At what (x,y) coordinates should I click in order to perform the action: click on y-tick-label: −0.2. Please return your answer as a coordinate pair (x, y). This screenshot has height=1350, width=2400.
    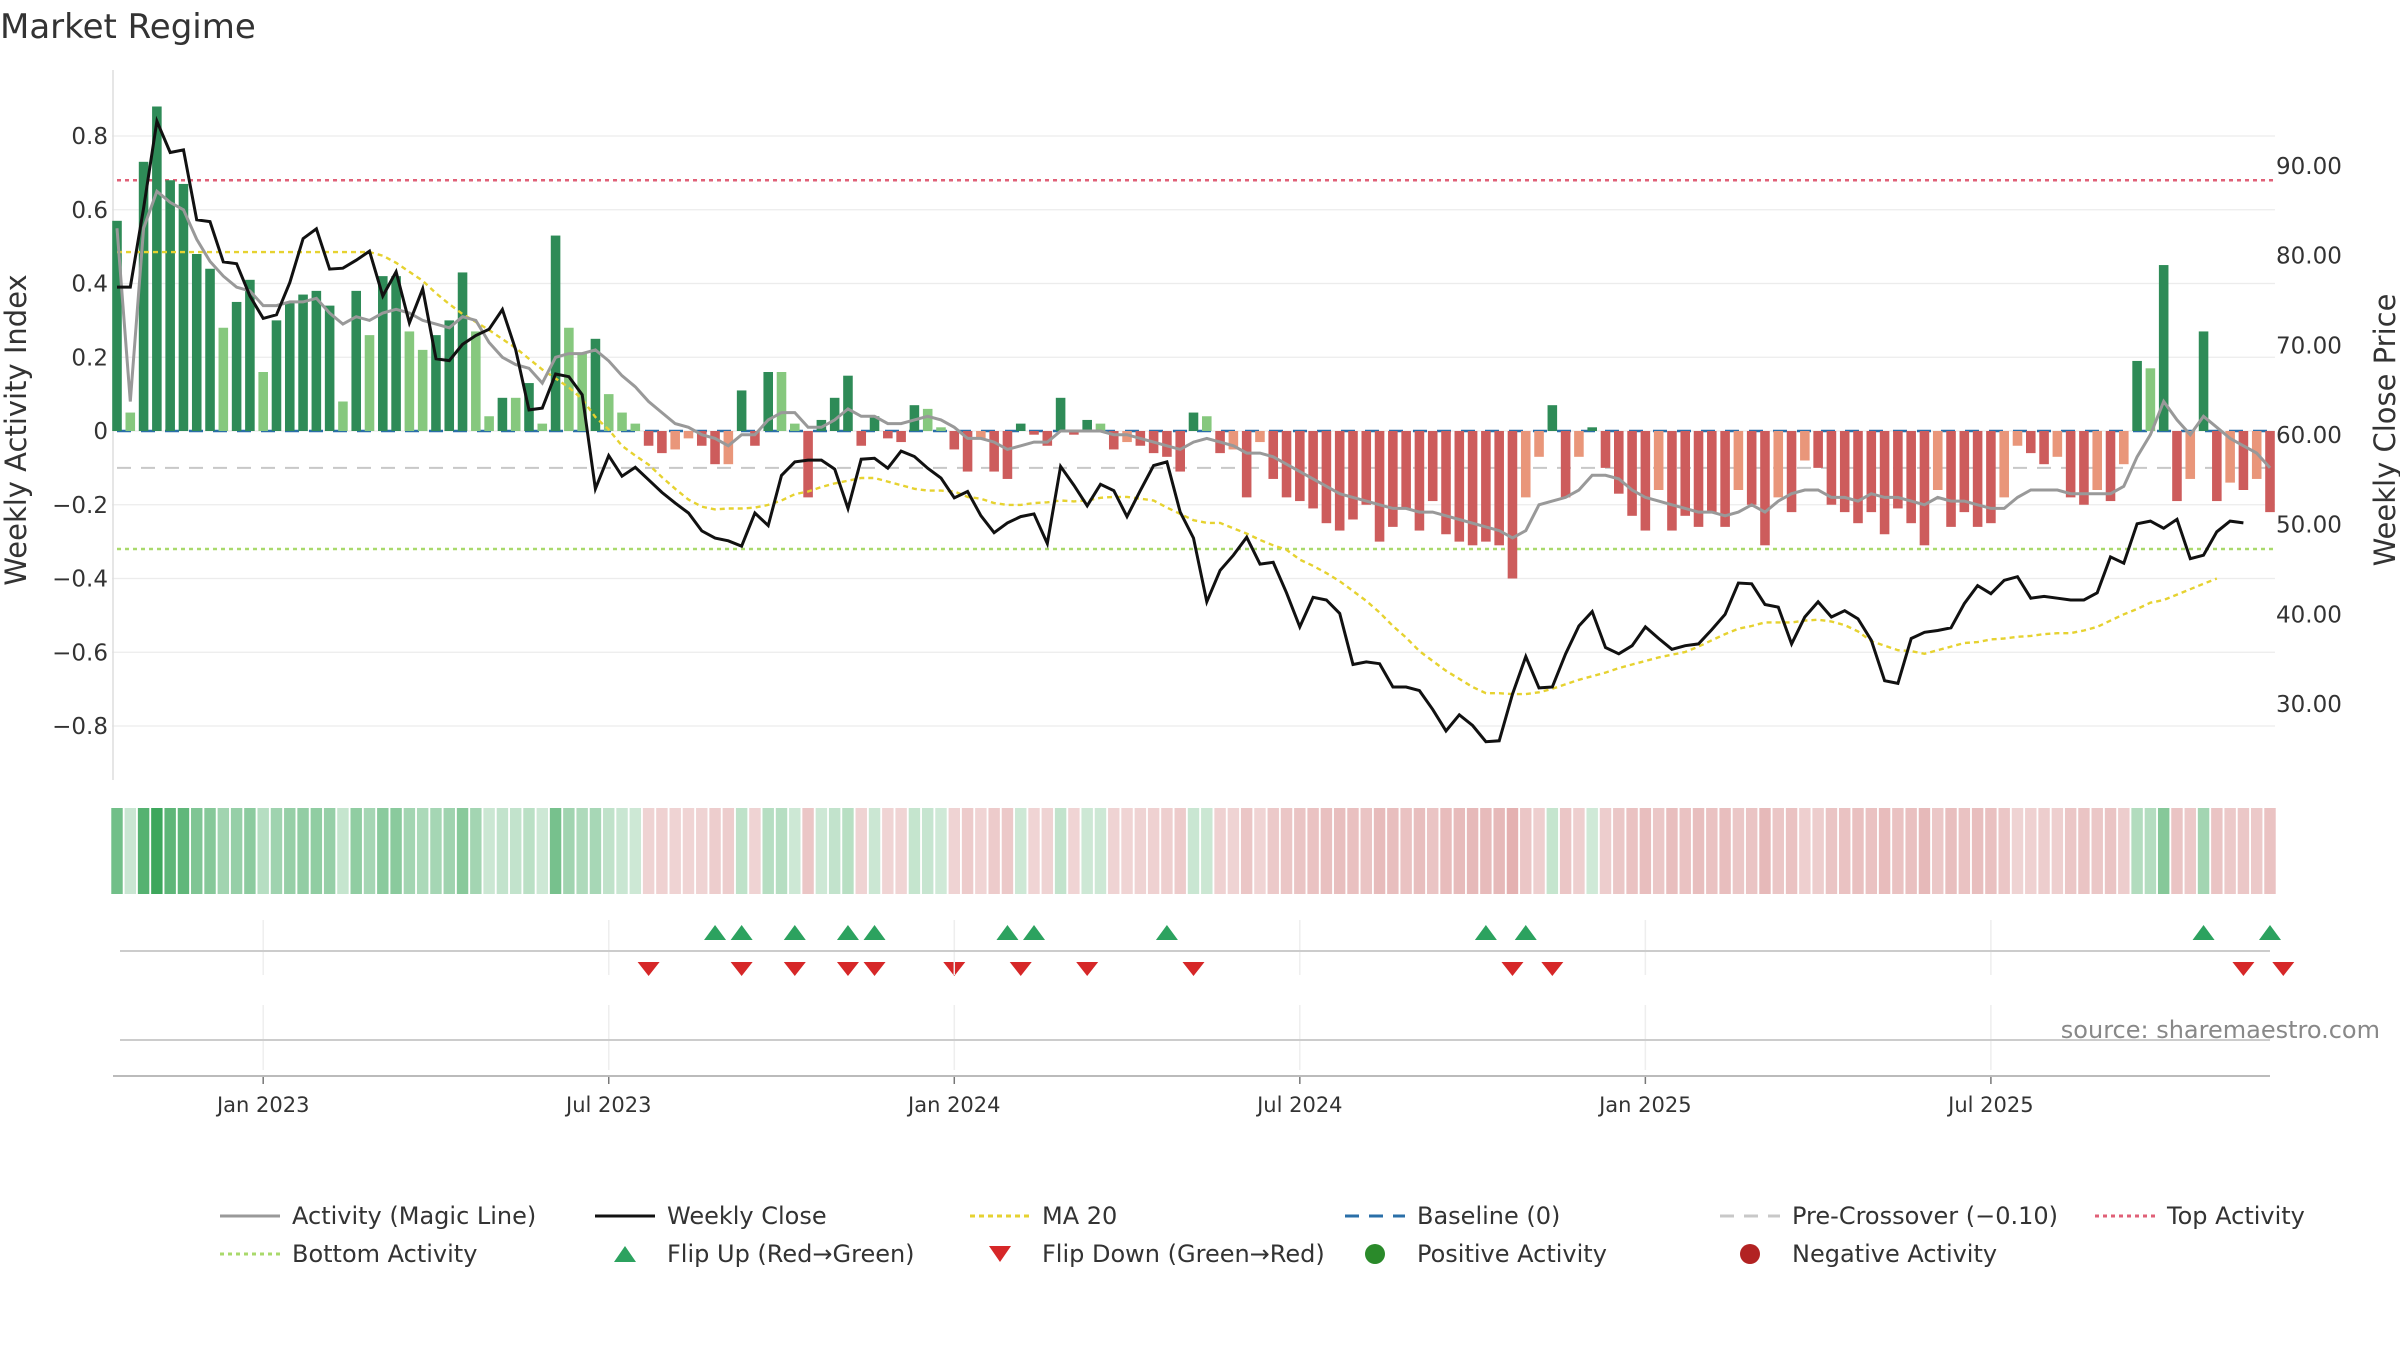
    Looking at the image, I should click on (80, 506).